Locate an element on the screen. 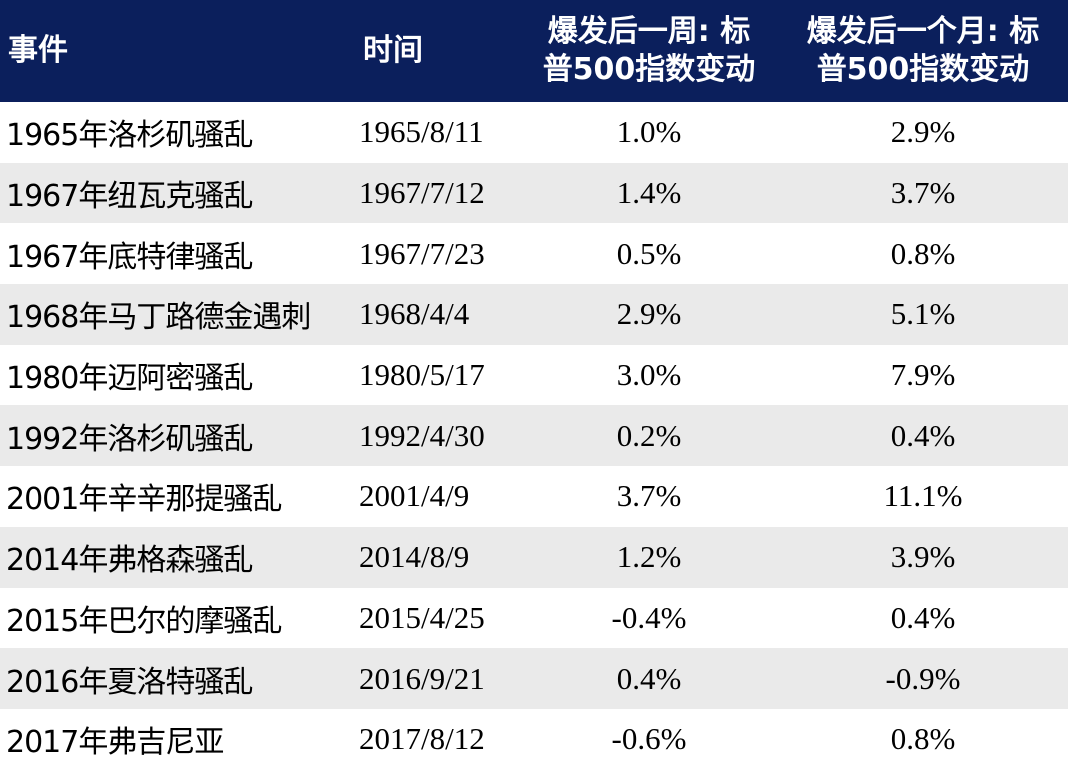  event-cell: 1967年纽瓦克骚乱 is located at coordinates (129, 197).